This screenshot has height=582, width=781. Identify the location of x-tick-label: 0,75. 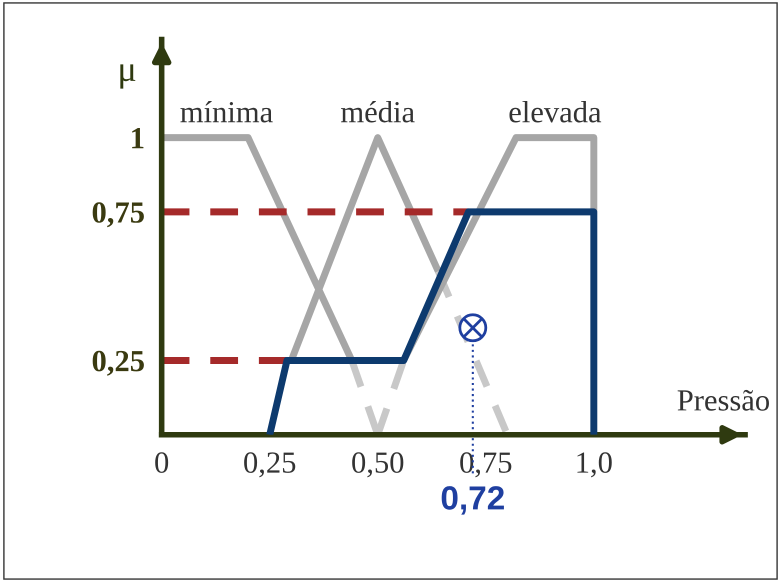
(486, 465).